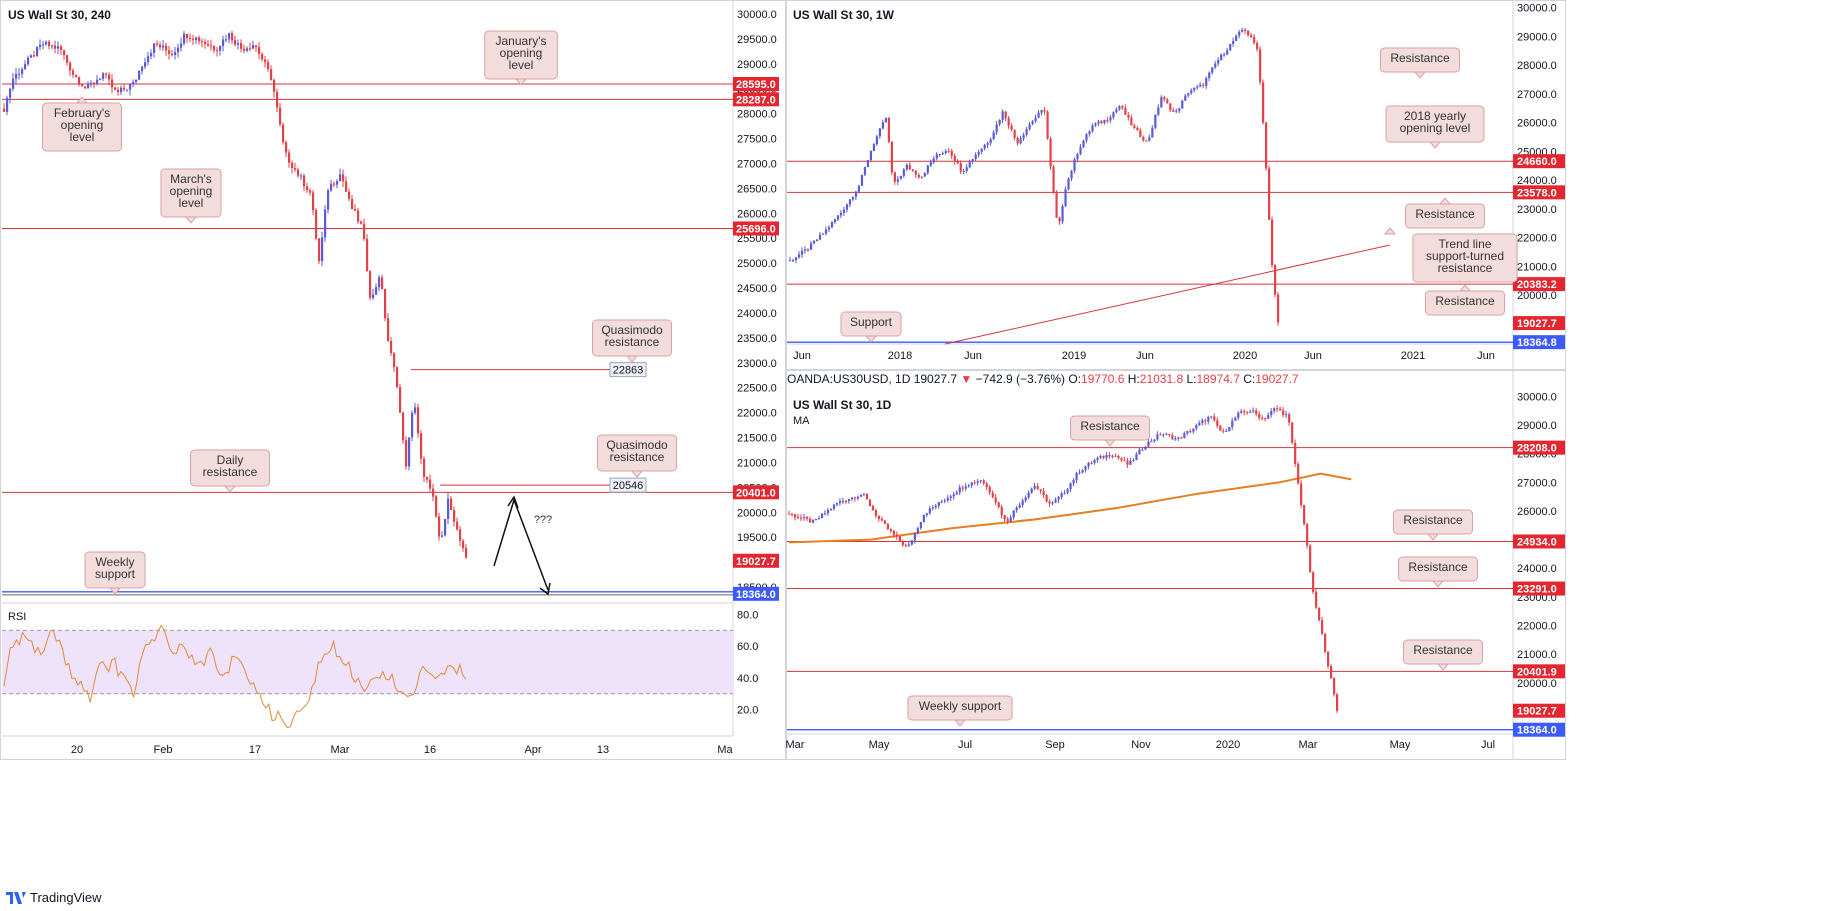  Describe the element at coordinates (801, 421) in the screenshot. I see `daily-subtitle: MA` at that location.